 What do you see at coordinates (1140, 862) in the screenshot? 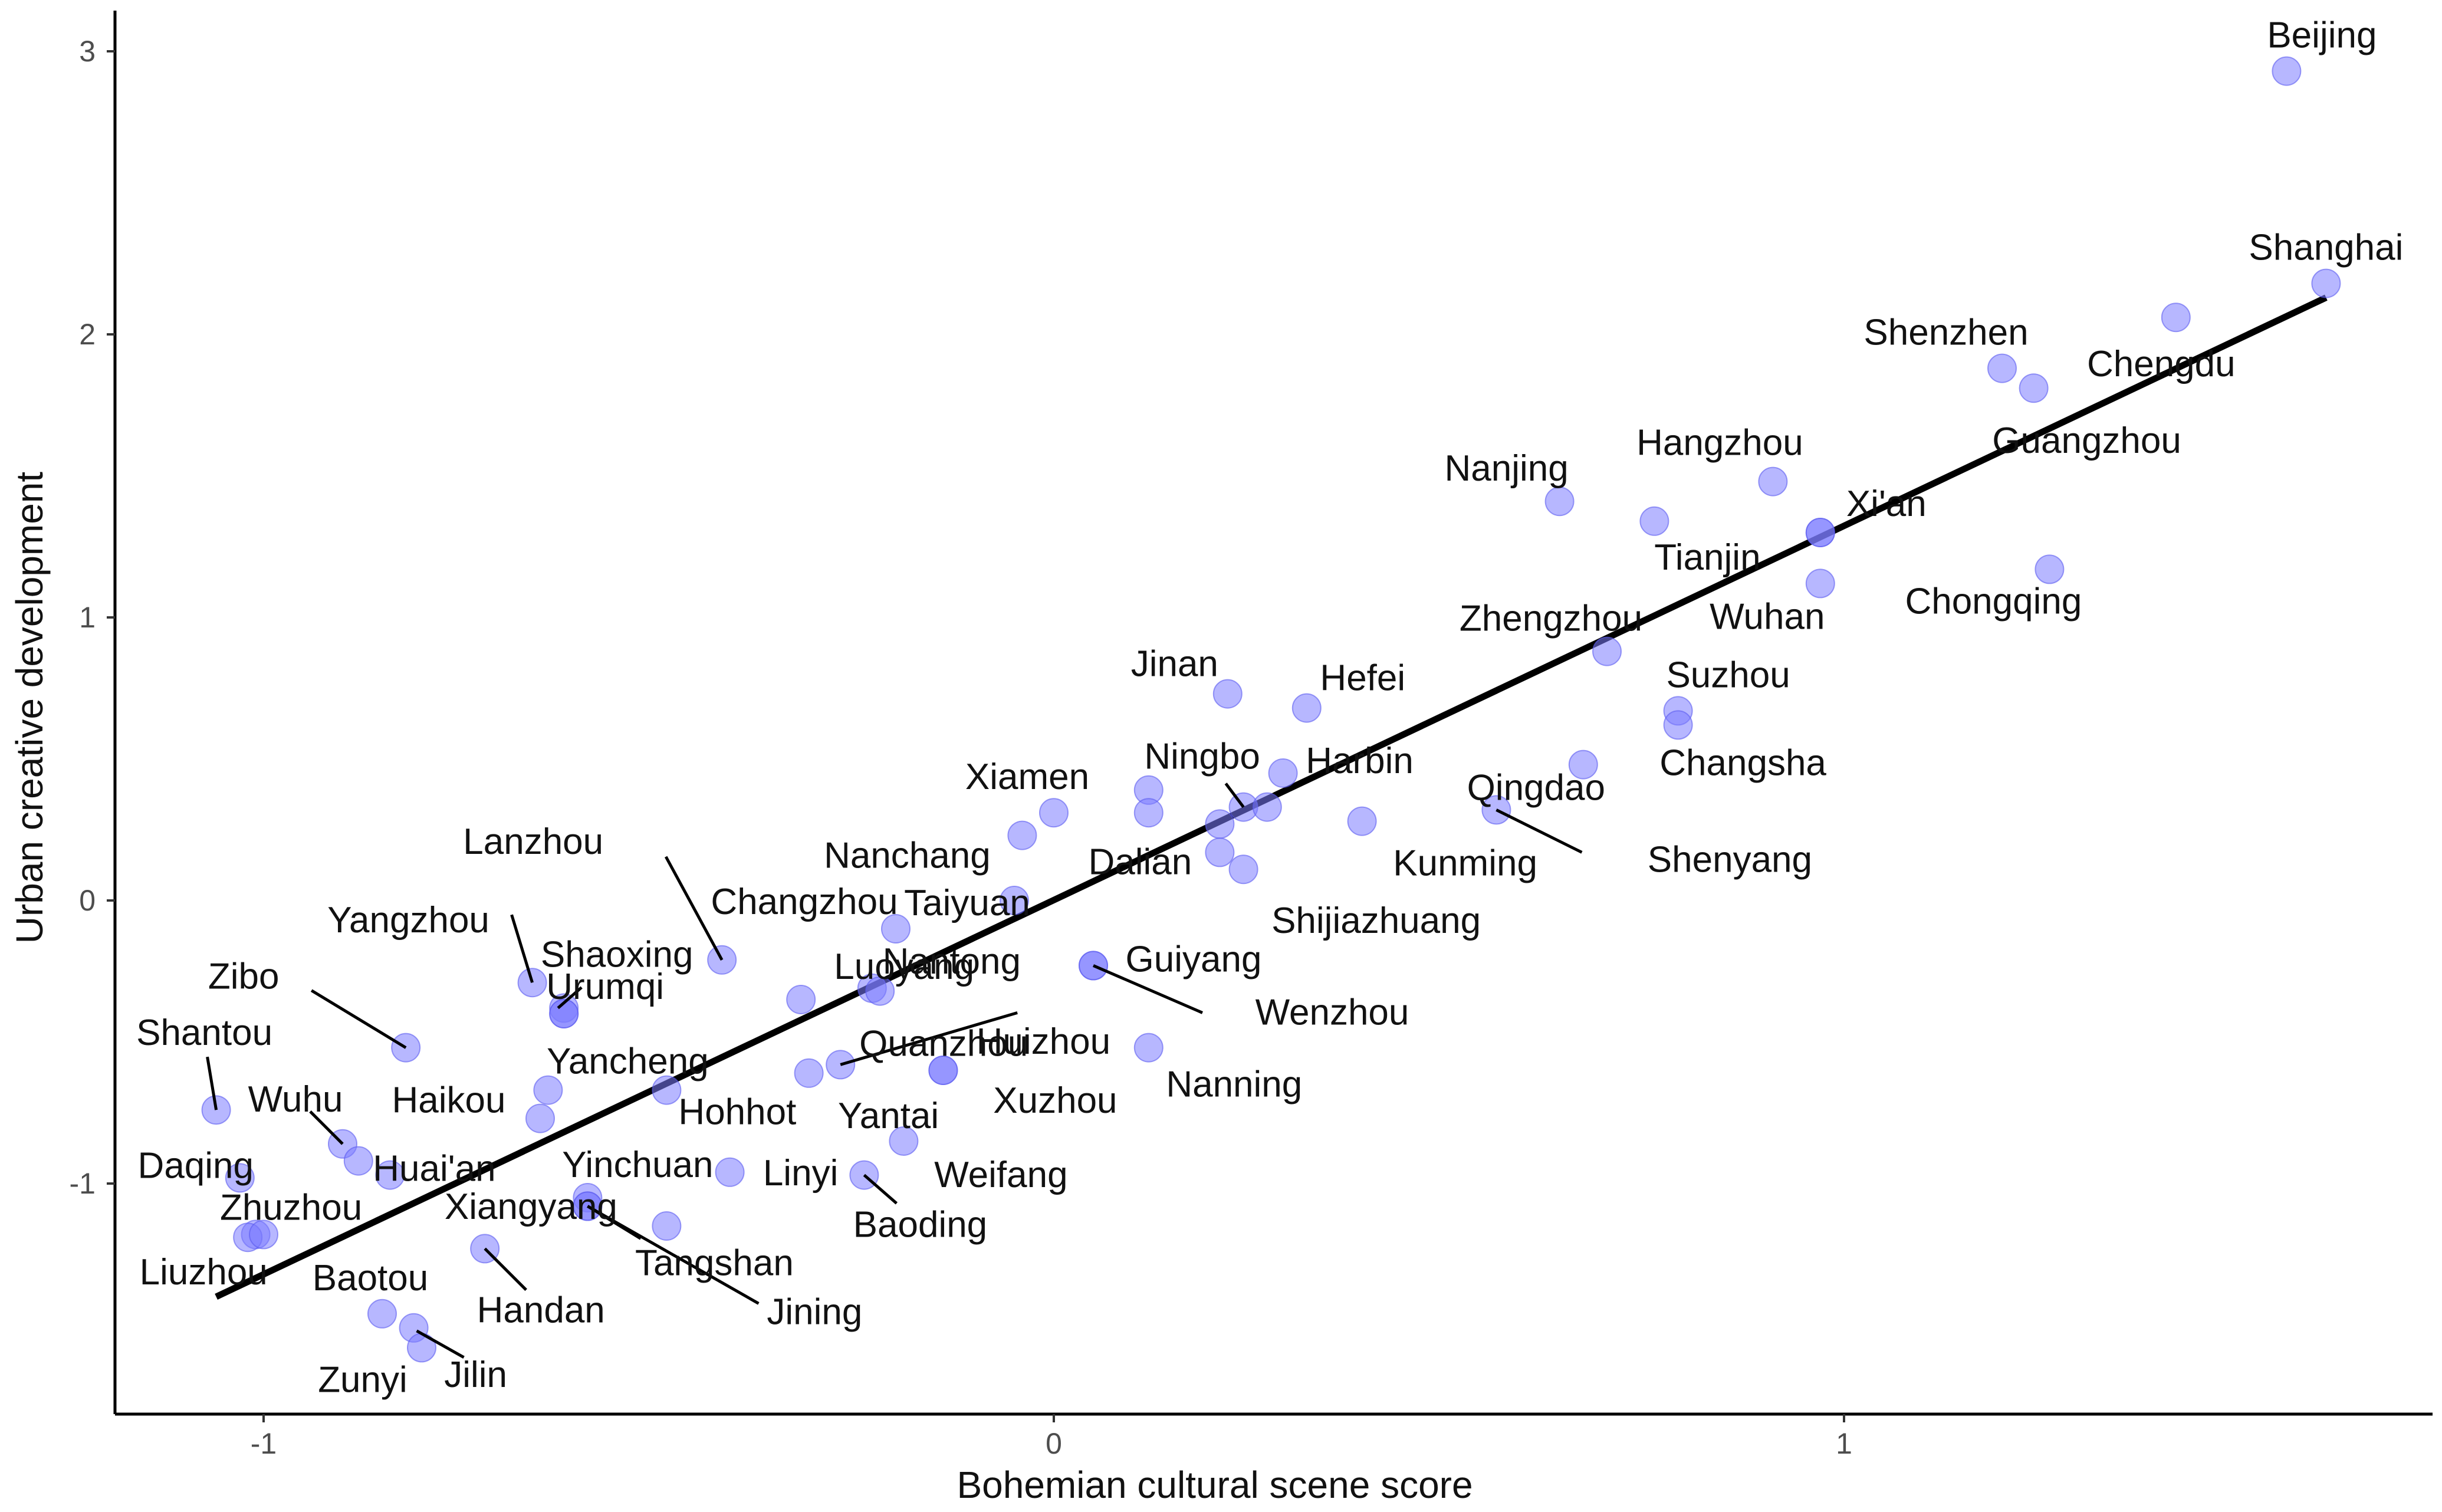
I see `point-label: Dalian` at bounding box center [1140, 862].